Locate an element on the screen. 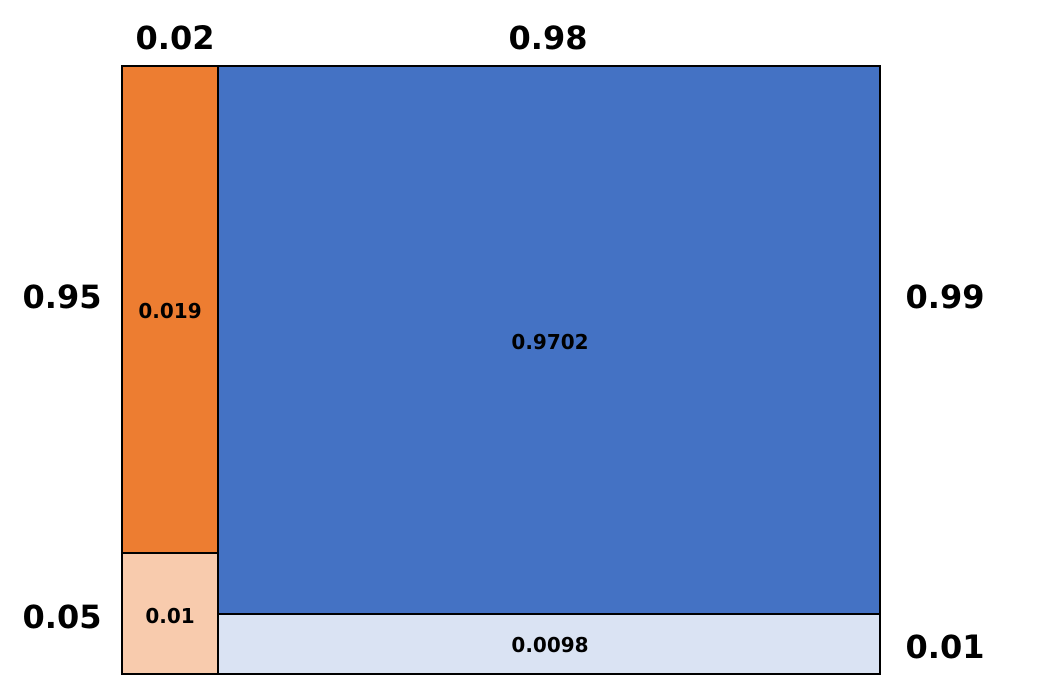 This screenshot has height=694, width=1042. column1-width-label: 0.02 is located at coordinates (175, 38).